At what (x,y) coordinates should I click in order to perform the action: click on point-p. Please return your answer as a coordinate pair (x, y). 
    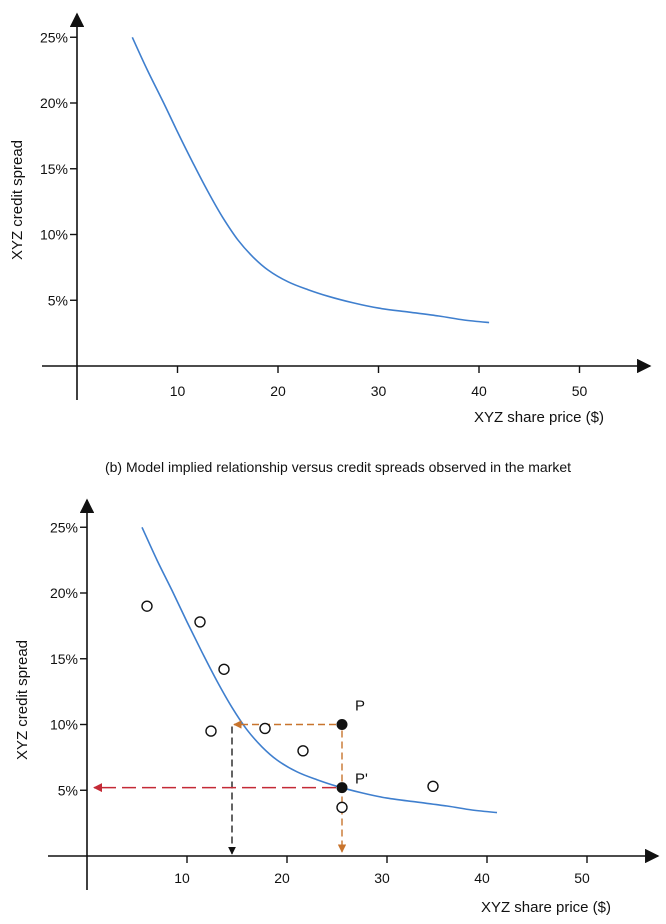
    Looking at the image, I should click on (342, 724).